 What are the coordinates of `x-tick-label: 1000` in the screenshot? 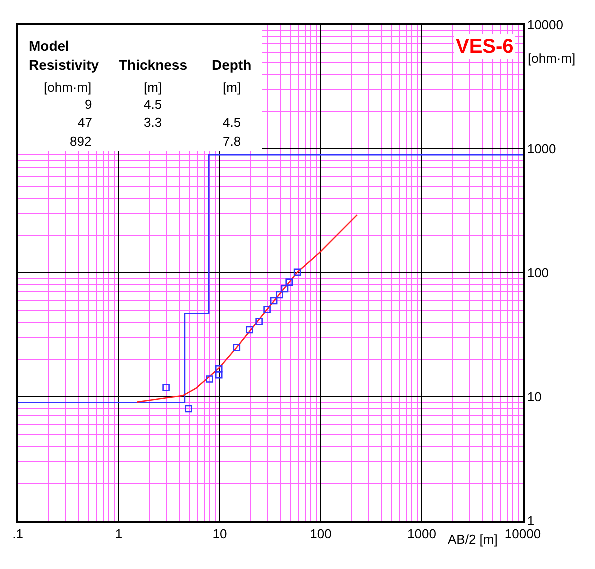 It's located at (422, 534).